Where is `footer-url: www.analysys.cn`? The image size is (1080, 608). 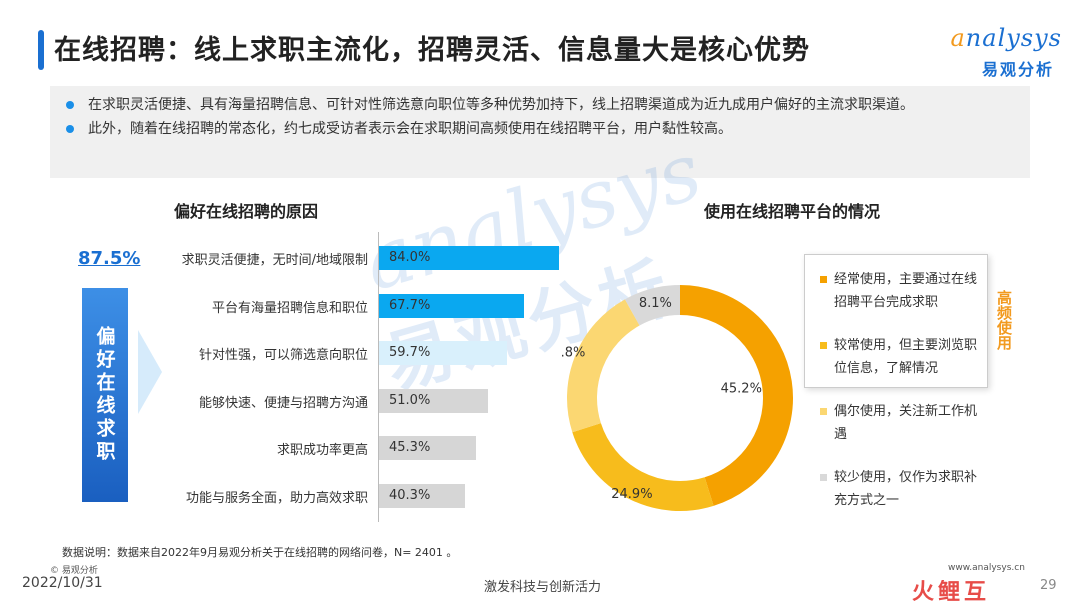 footer-url: www.analysys.cn is located at coordinates (986, 568).